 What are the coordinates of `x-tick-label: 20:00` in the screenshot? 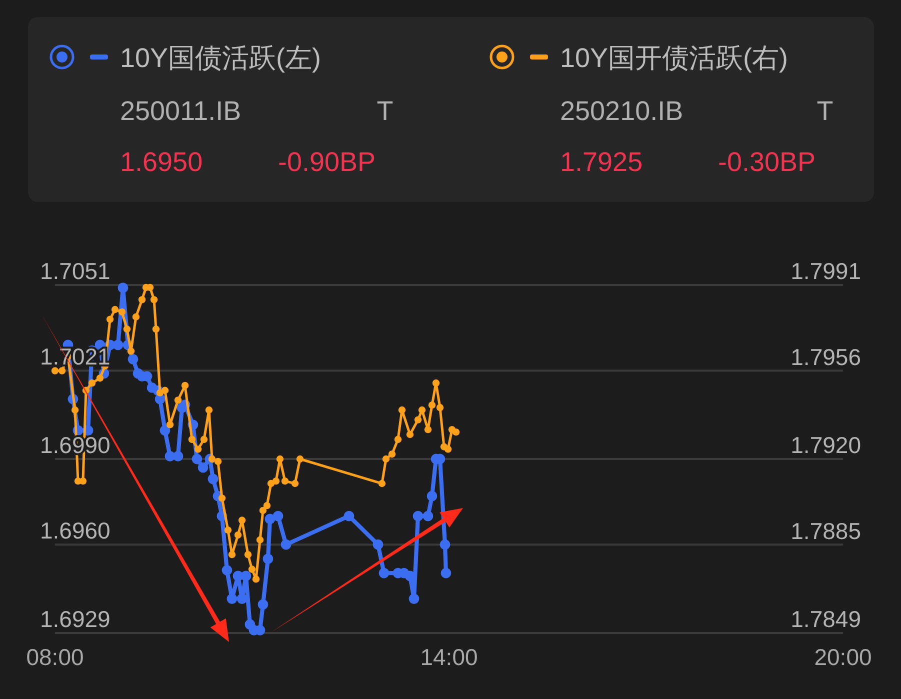 It's located at (843, 657).